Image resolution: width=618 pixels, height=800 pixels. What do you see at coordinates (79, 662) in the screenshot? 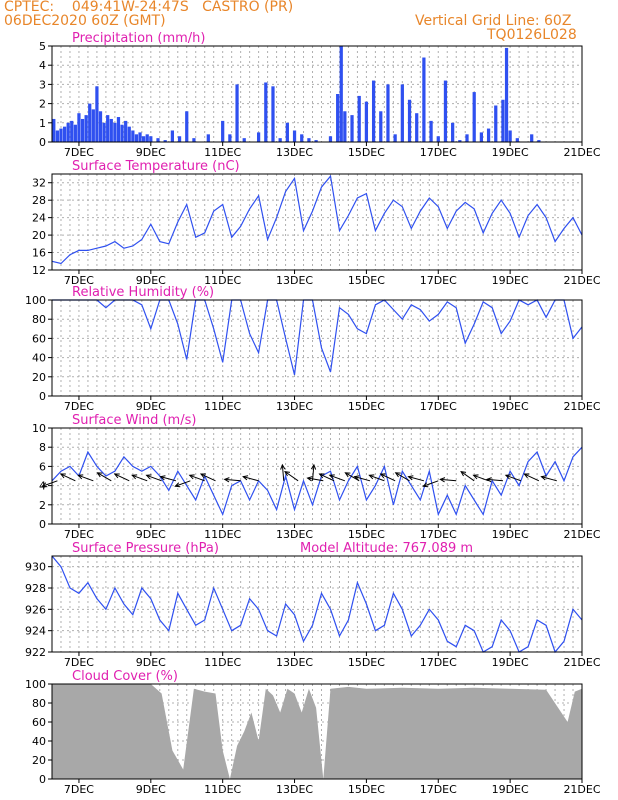
I see `x-tick-label: 7DEC` at bounding box center [79, 662].